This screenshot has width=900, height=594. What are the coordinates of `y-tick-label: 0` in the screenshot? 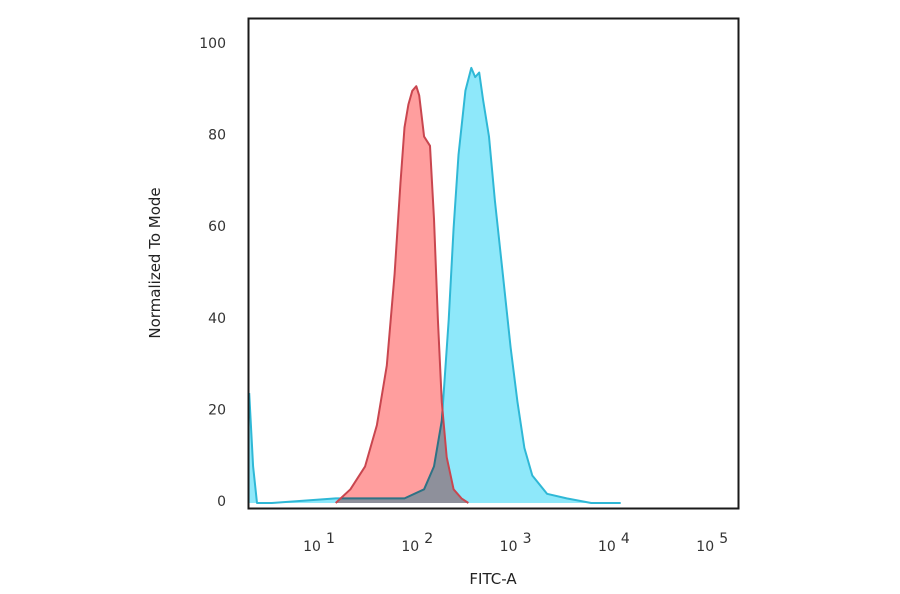 It's located at (221, 502).